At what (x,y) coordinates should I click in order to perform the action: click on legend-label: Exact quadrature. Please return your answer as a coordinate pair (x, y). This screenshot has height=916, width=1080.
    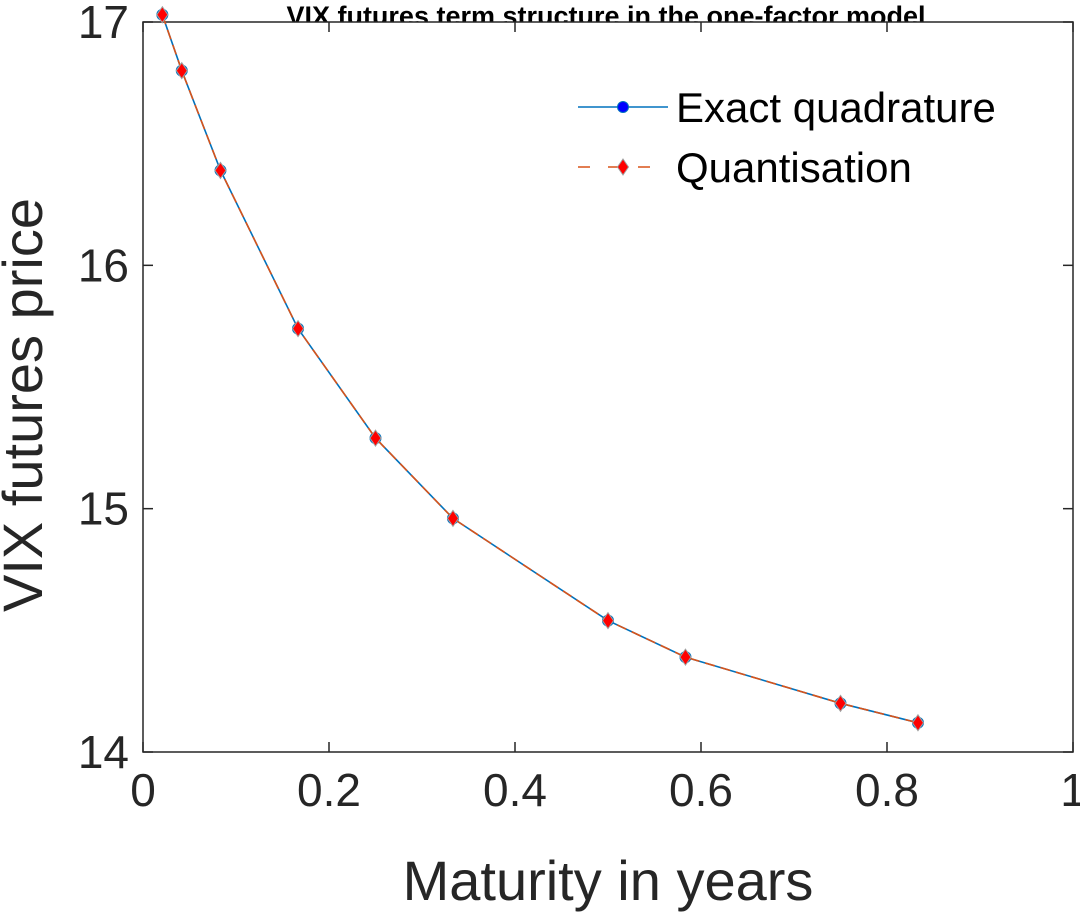
    Looking at the image, I should click on (836, 107).